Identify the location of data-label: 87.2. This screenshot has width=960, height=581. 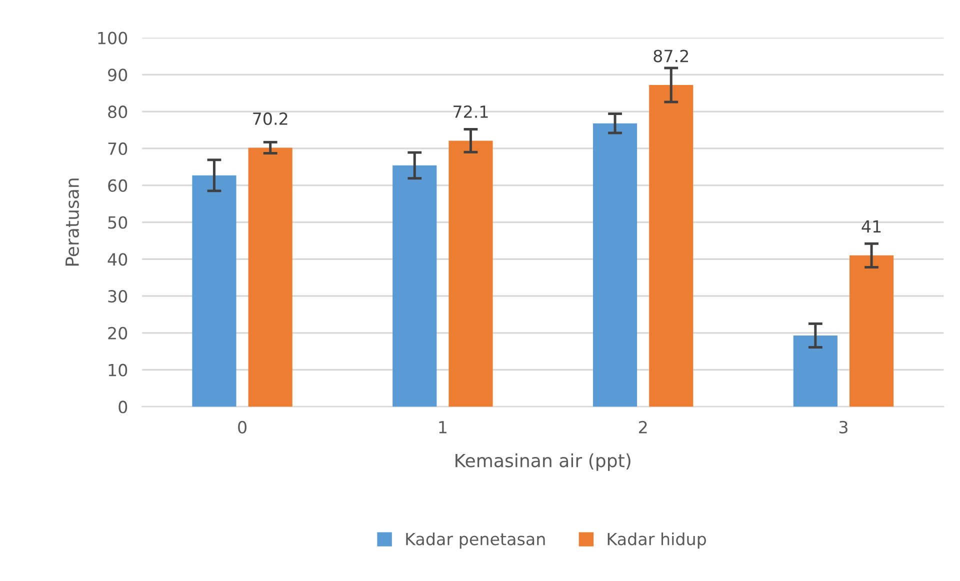
(671, 56).